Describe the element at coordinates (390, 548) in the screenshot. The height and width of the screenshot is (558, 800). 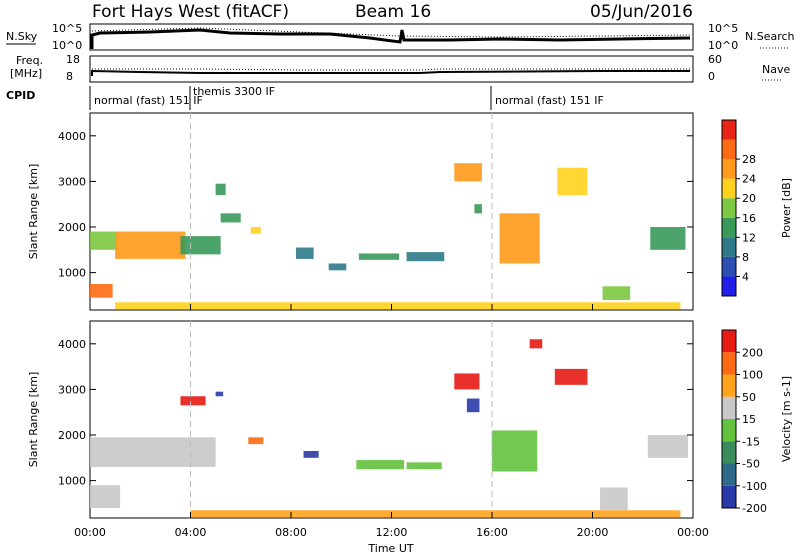
I see `time-axis-label: Time UT` at that location.